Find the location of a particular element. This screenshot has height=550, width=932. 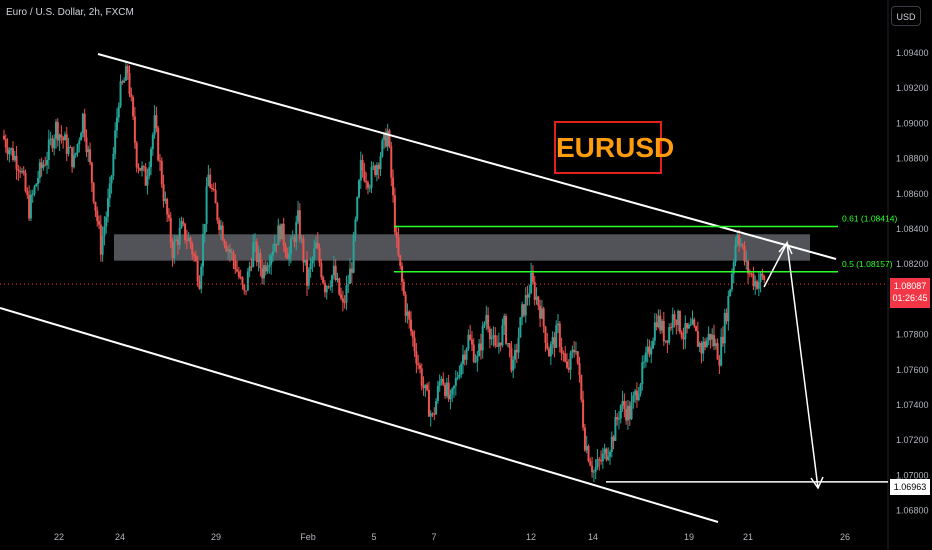

currency-button: USD is located at coordinates (906, 16).